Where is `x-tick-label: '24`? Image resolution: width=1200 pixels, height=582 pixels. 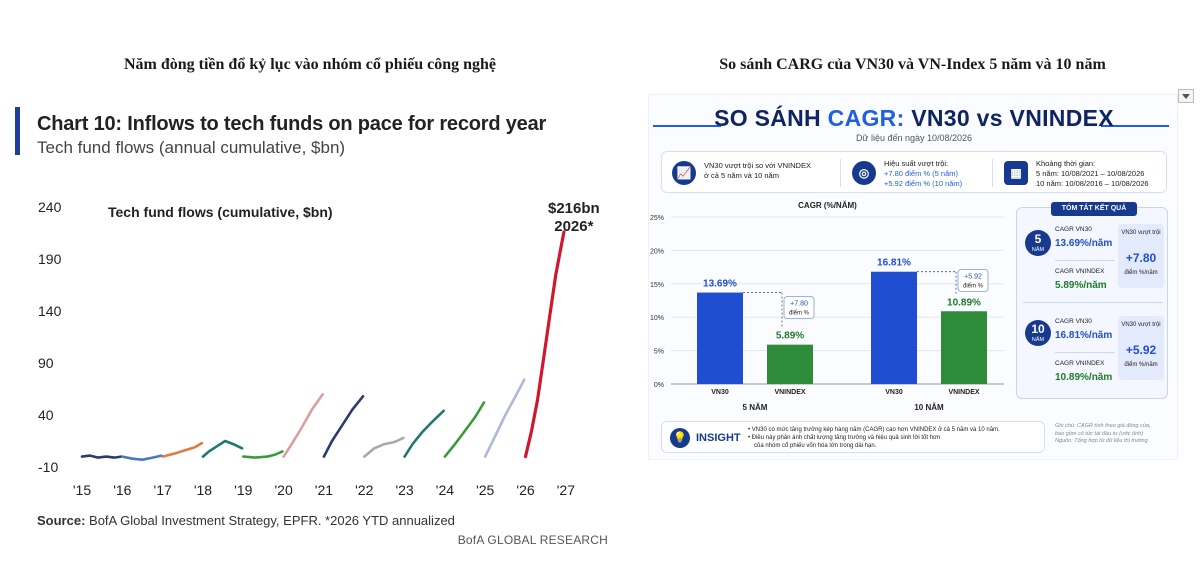
x-tick-label: '24 is located at coordinates (445, 490).